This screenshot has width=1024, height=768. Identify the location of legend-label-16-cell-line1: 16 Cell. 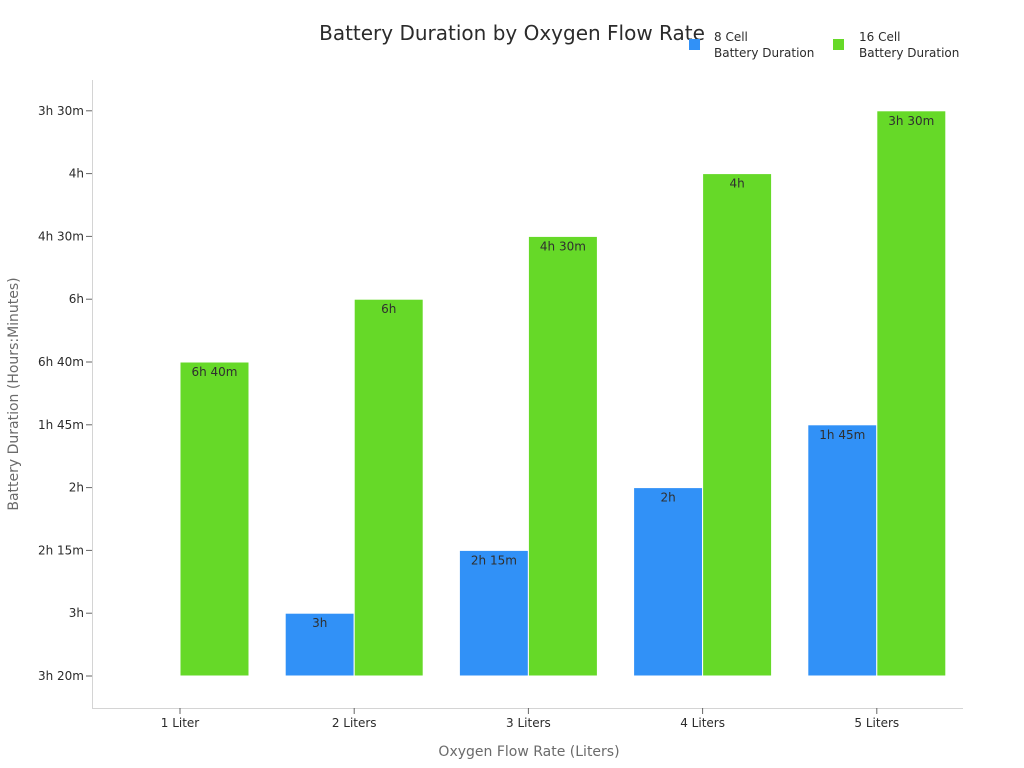
(880, 37).